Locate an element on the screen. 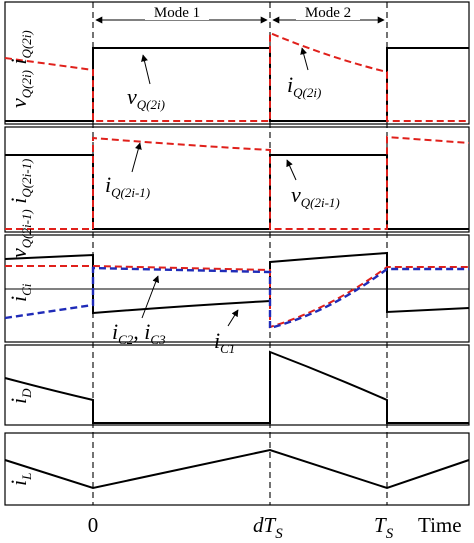 Image resolution: width=474 pixels, height=543 pixels. panel-il is located at coordinates (237, 469).